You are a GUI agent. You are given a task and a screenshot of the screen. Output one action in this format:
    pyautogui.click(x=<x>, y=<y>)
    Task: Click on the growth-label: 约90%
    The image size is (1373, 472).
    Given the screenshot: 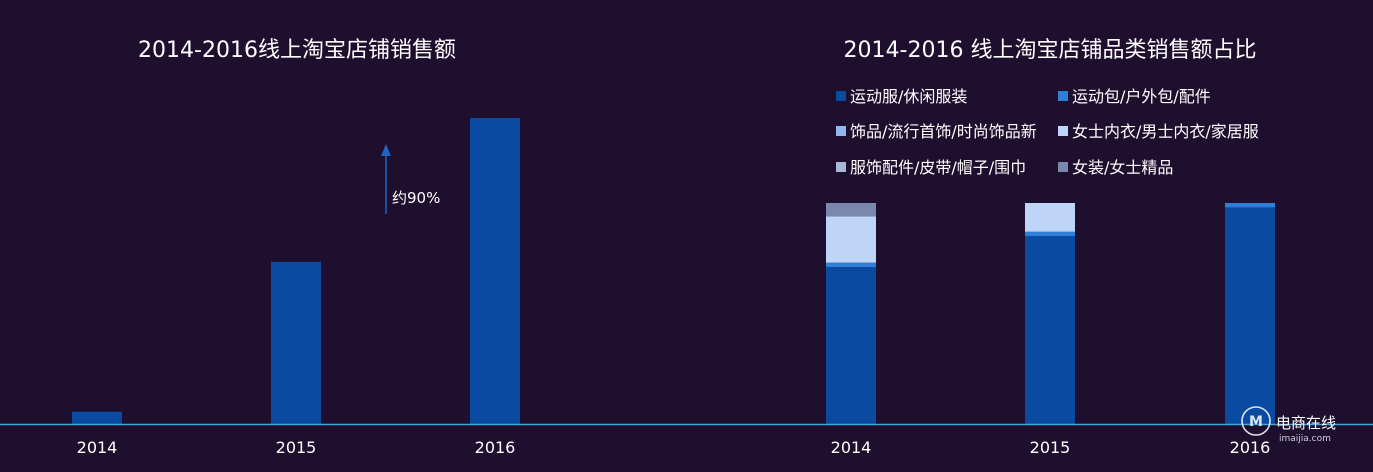 What is the action you would take?
    pyautogui.click(x=416, y=198)
    